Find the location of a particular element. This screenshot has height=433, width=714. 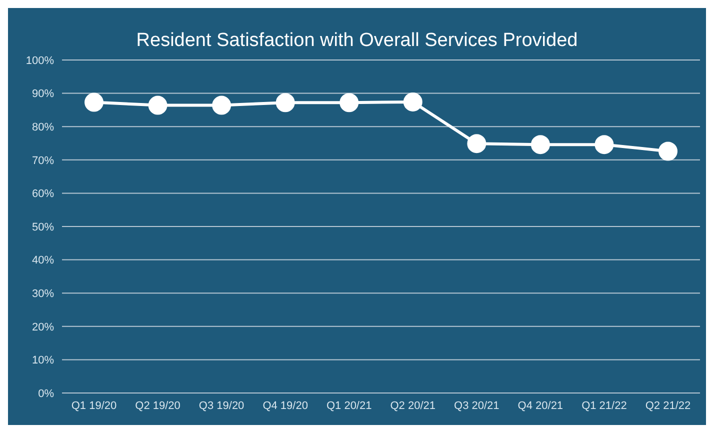

x-tick-label: Q1 21/22 is located at coordinates (604, 406).